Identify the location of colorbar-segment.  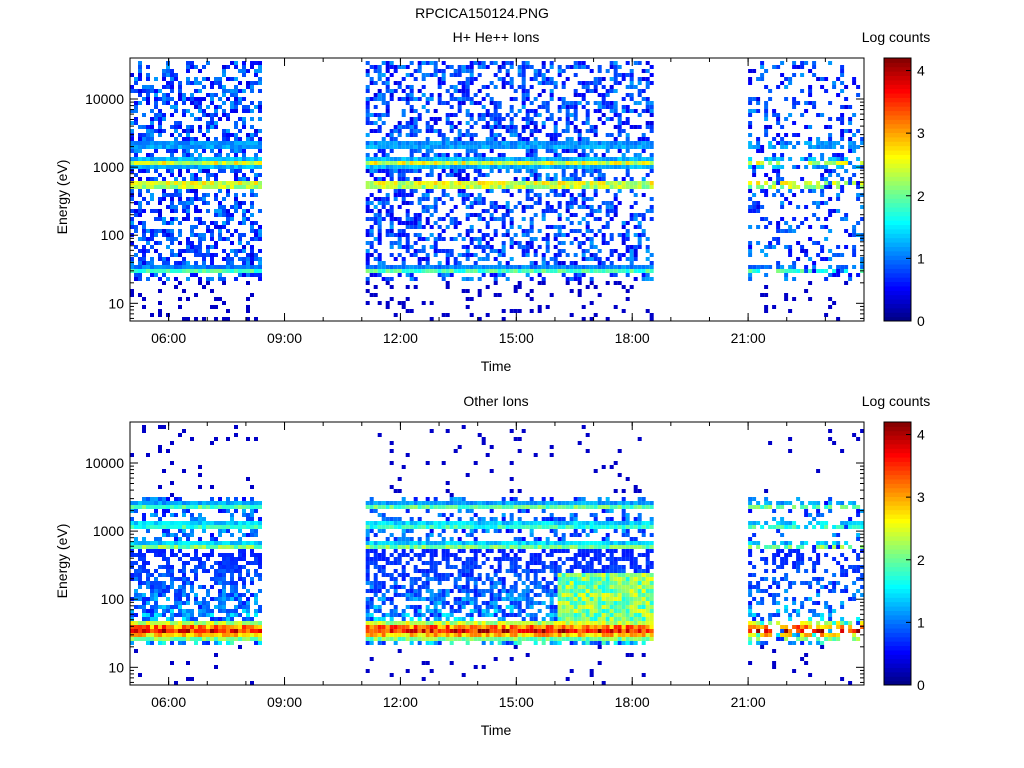
(897, 231).